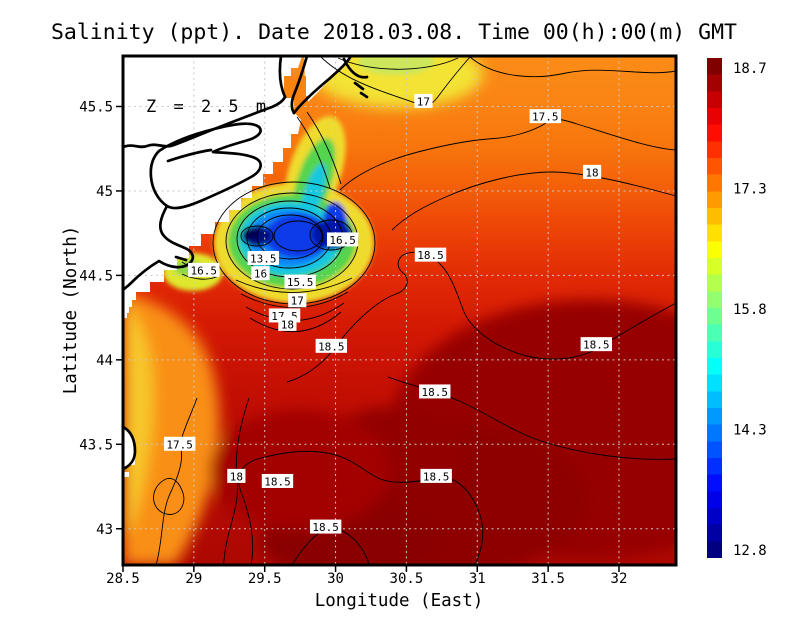 Image resolution: width=800 pixels, height=618 pixels. I want to click on depth-annotation: Z = 2.5 m, so click(208, 107).